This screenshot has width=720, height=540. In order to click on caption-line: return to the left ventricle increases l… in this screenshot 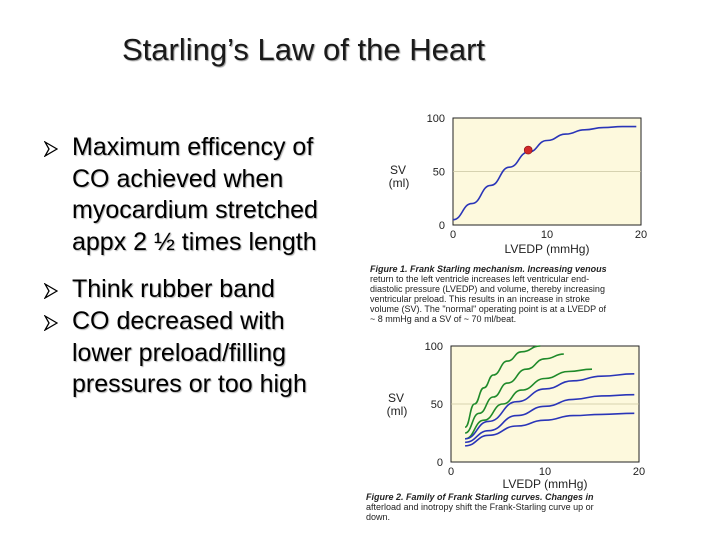, I will do `click(479, 279)`.